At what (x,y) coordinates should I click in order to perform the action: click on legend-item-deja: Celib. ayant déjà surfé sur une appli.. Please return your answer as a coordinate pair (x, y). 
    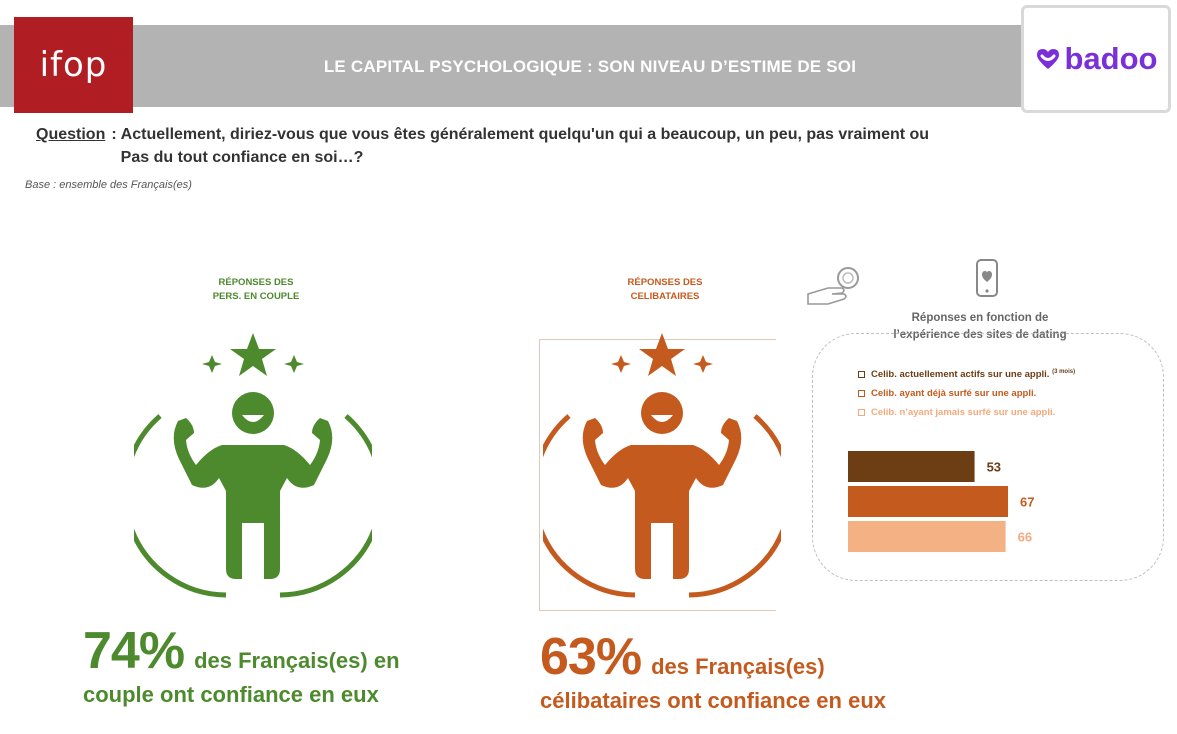
    Looking at the image, I should click on (966, 393).